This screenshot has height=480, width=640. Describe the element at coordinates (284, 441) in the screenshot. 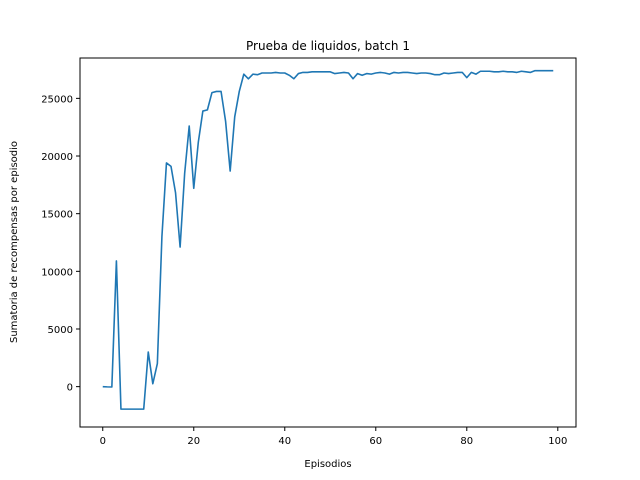

I see `x-tick-label: 40` at that location.